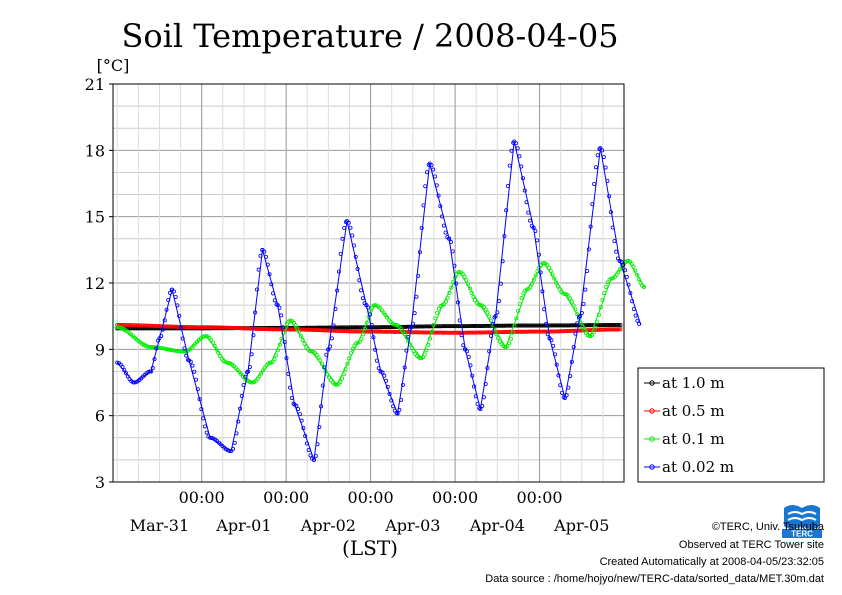 The image size is (842, 595). What do you see at coordinates (802, 534) in the screenshot?
I see `logo-text: TERC` at bounding box center [802, 534].